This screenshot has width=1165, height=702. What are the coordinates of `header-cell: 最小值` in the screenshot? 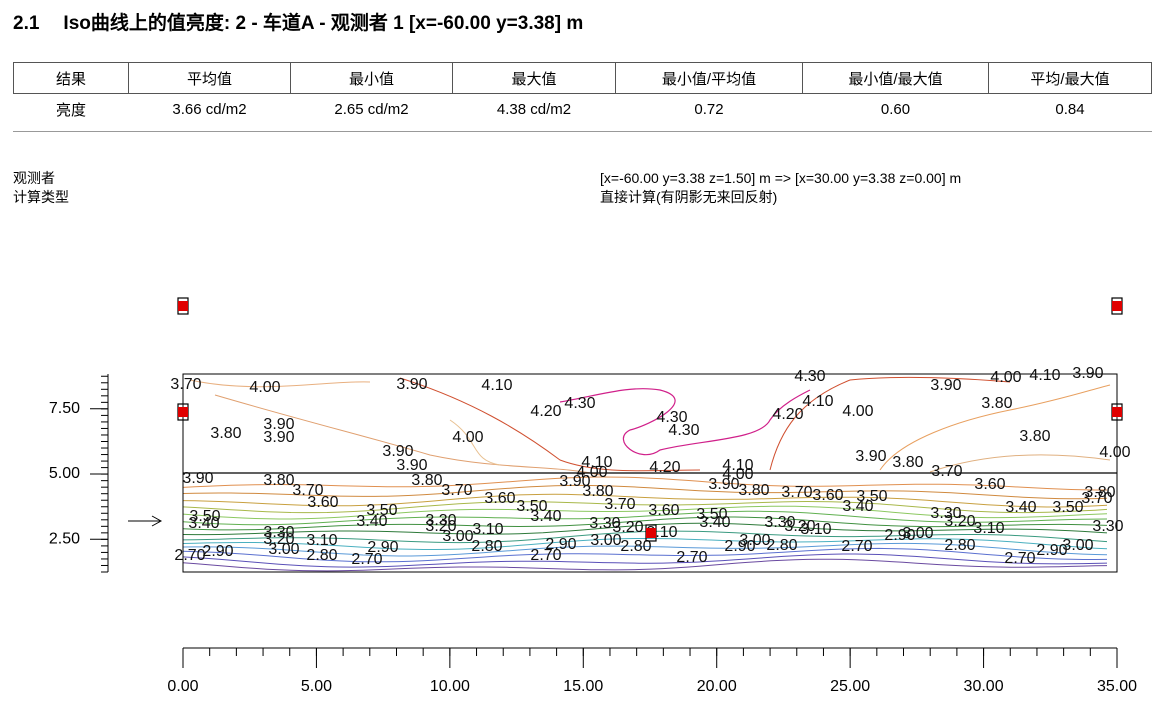 It's located at (371, 78).